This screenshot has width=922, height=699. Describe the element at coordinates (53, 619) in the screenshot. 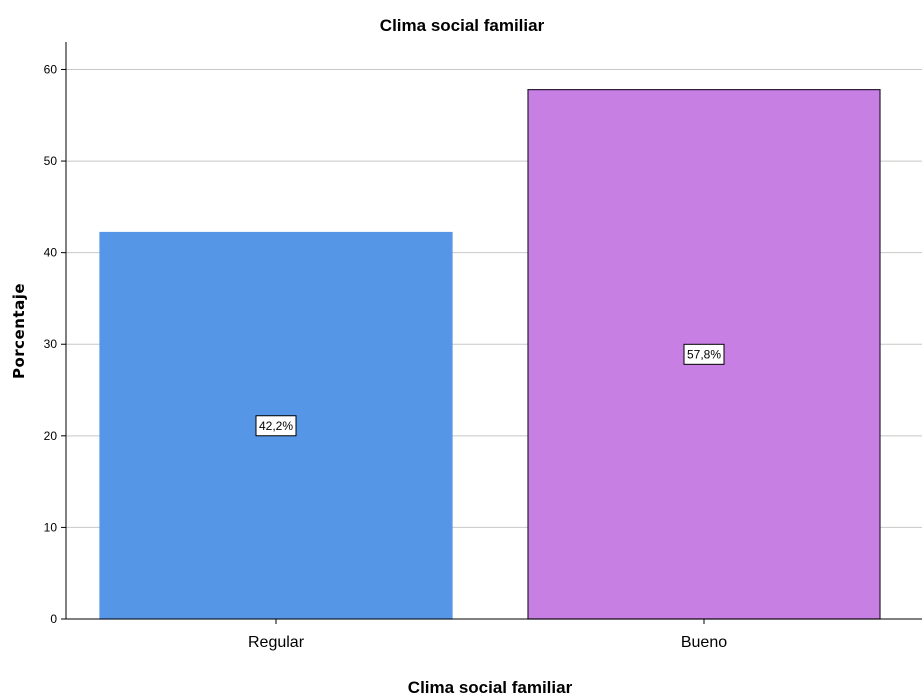

I see `y-tick-label: 0` at that location.